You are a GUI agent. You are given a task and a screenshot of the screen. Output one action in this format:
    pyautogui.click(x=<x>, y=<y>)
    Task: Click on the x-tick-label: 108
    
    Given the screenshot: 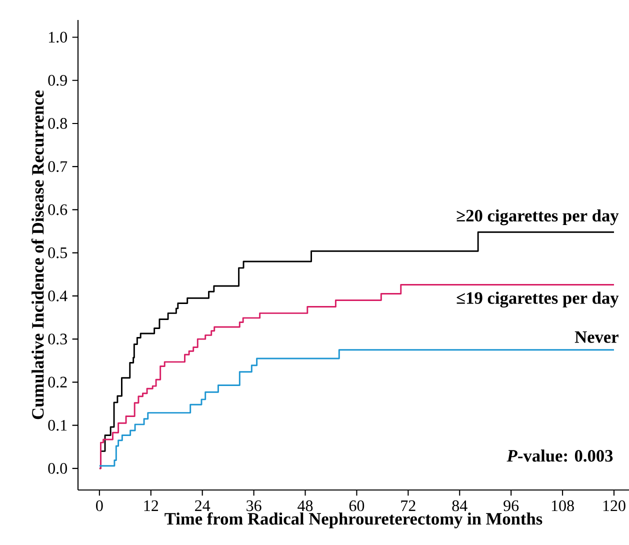 What is the action you would take?
    pyautogui.click(x=563, y=506)
    